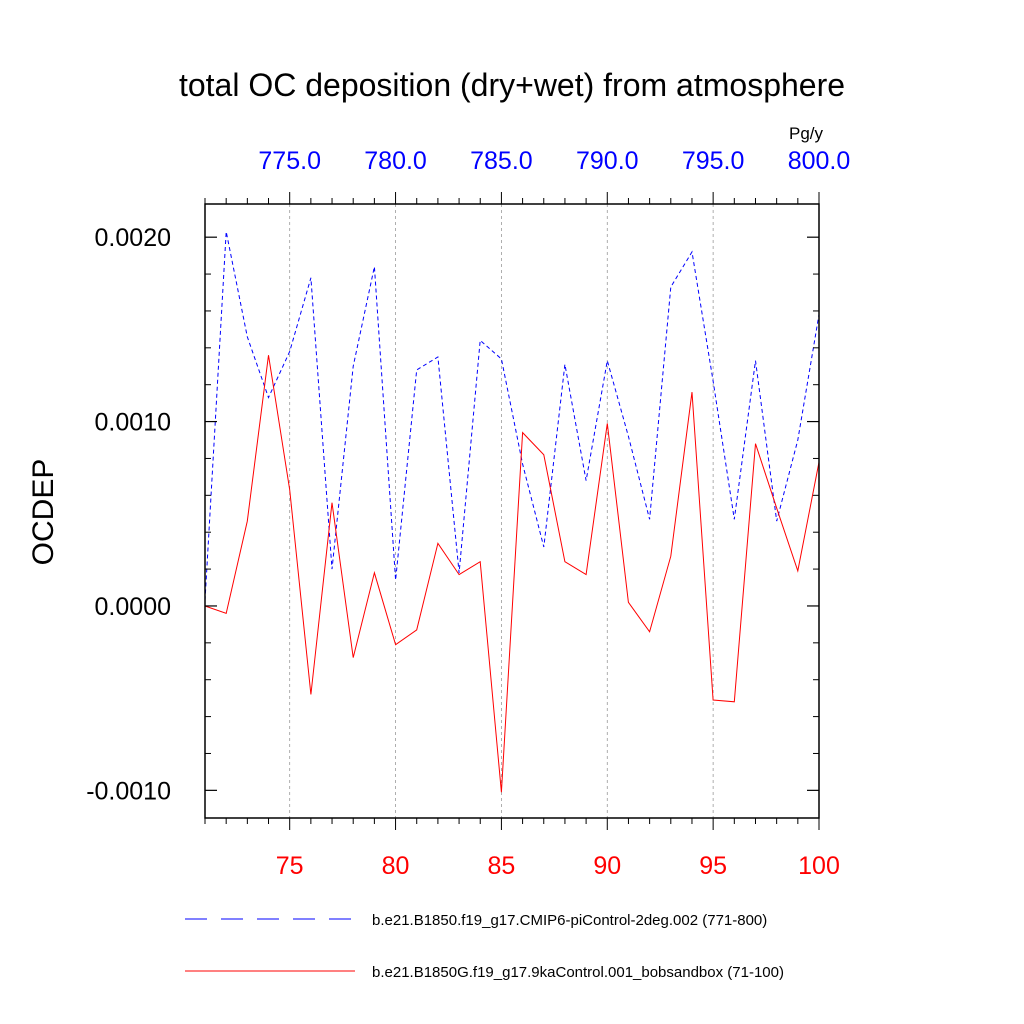  I want to click on x-axis-top: 775.0 780.0 785.0 790.0 795.0 800.0, so click(527, 175).